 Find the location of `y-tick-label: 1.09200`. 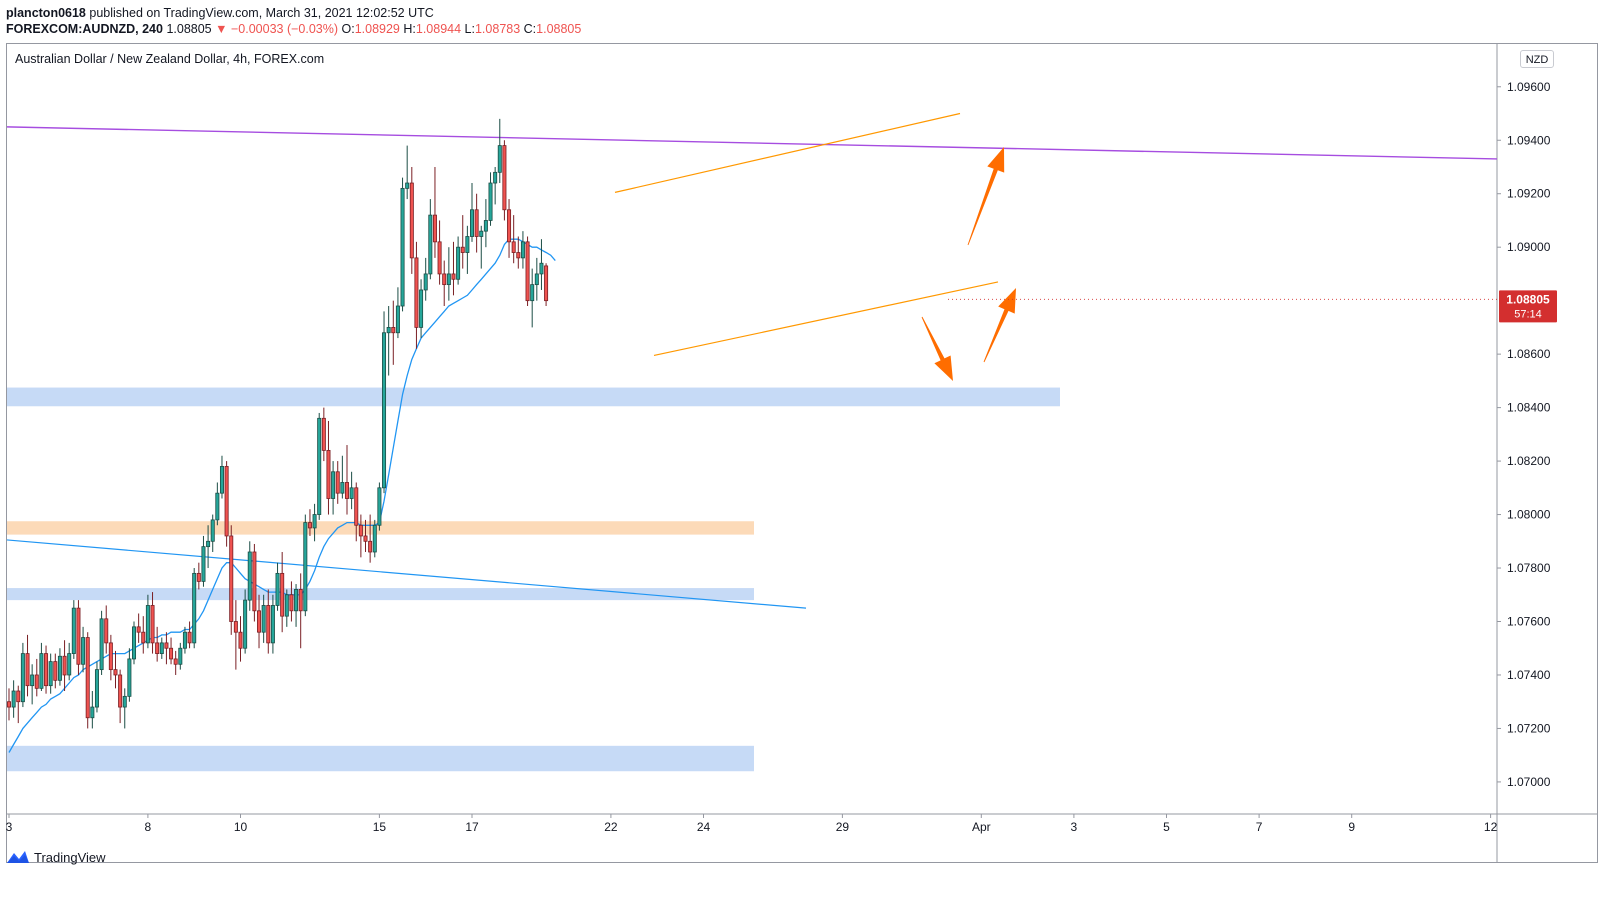

y-tick-label: 1.09200 is located at coordinates (1529, 194).